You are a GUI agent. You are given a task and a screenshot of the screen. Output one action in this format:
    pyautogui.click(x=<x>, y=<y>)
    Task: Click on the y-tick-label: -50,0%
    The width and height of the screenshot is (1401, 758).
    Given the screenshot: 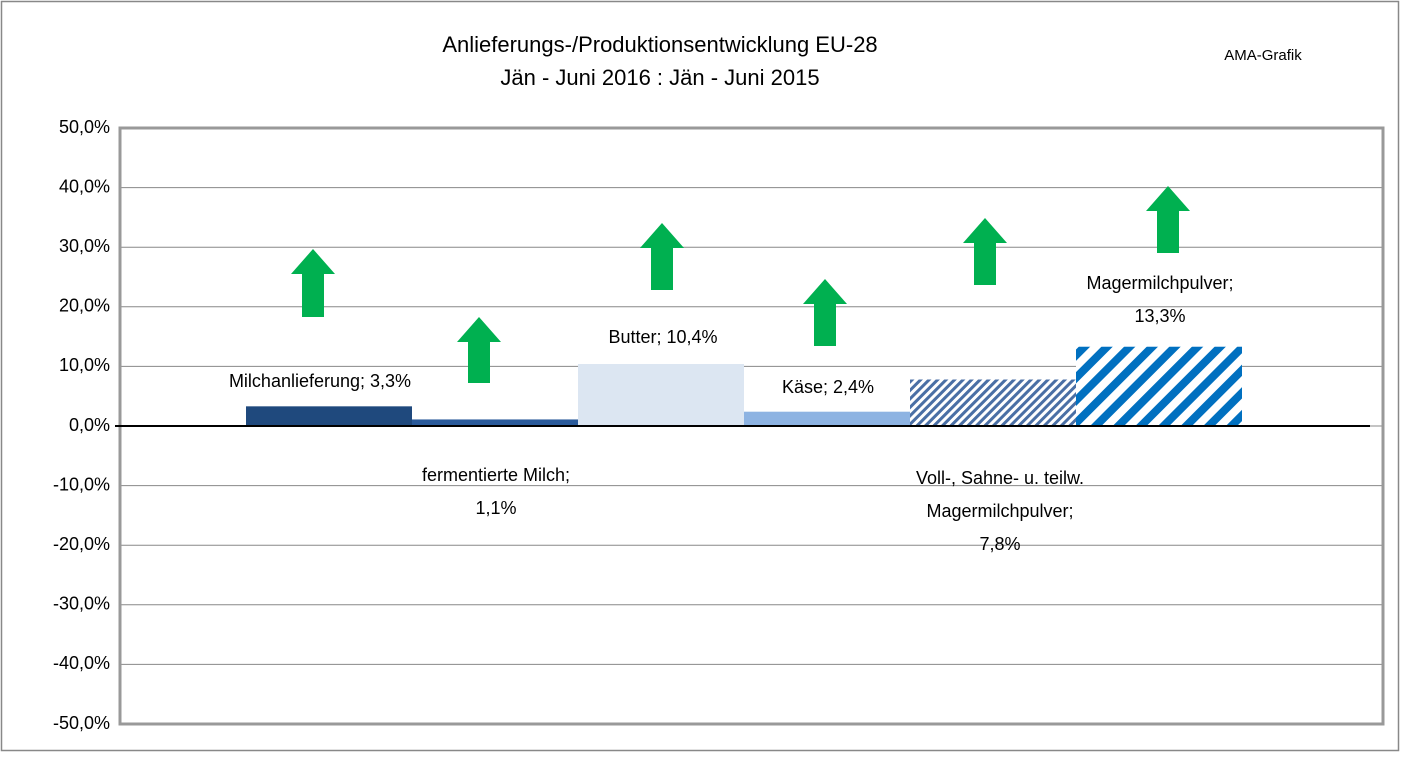 What is the action you would take?
    pyautogui.click(x=81, y=723)
    